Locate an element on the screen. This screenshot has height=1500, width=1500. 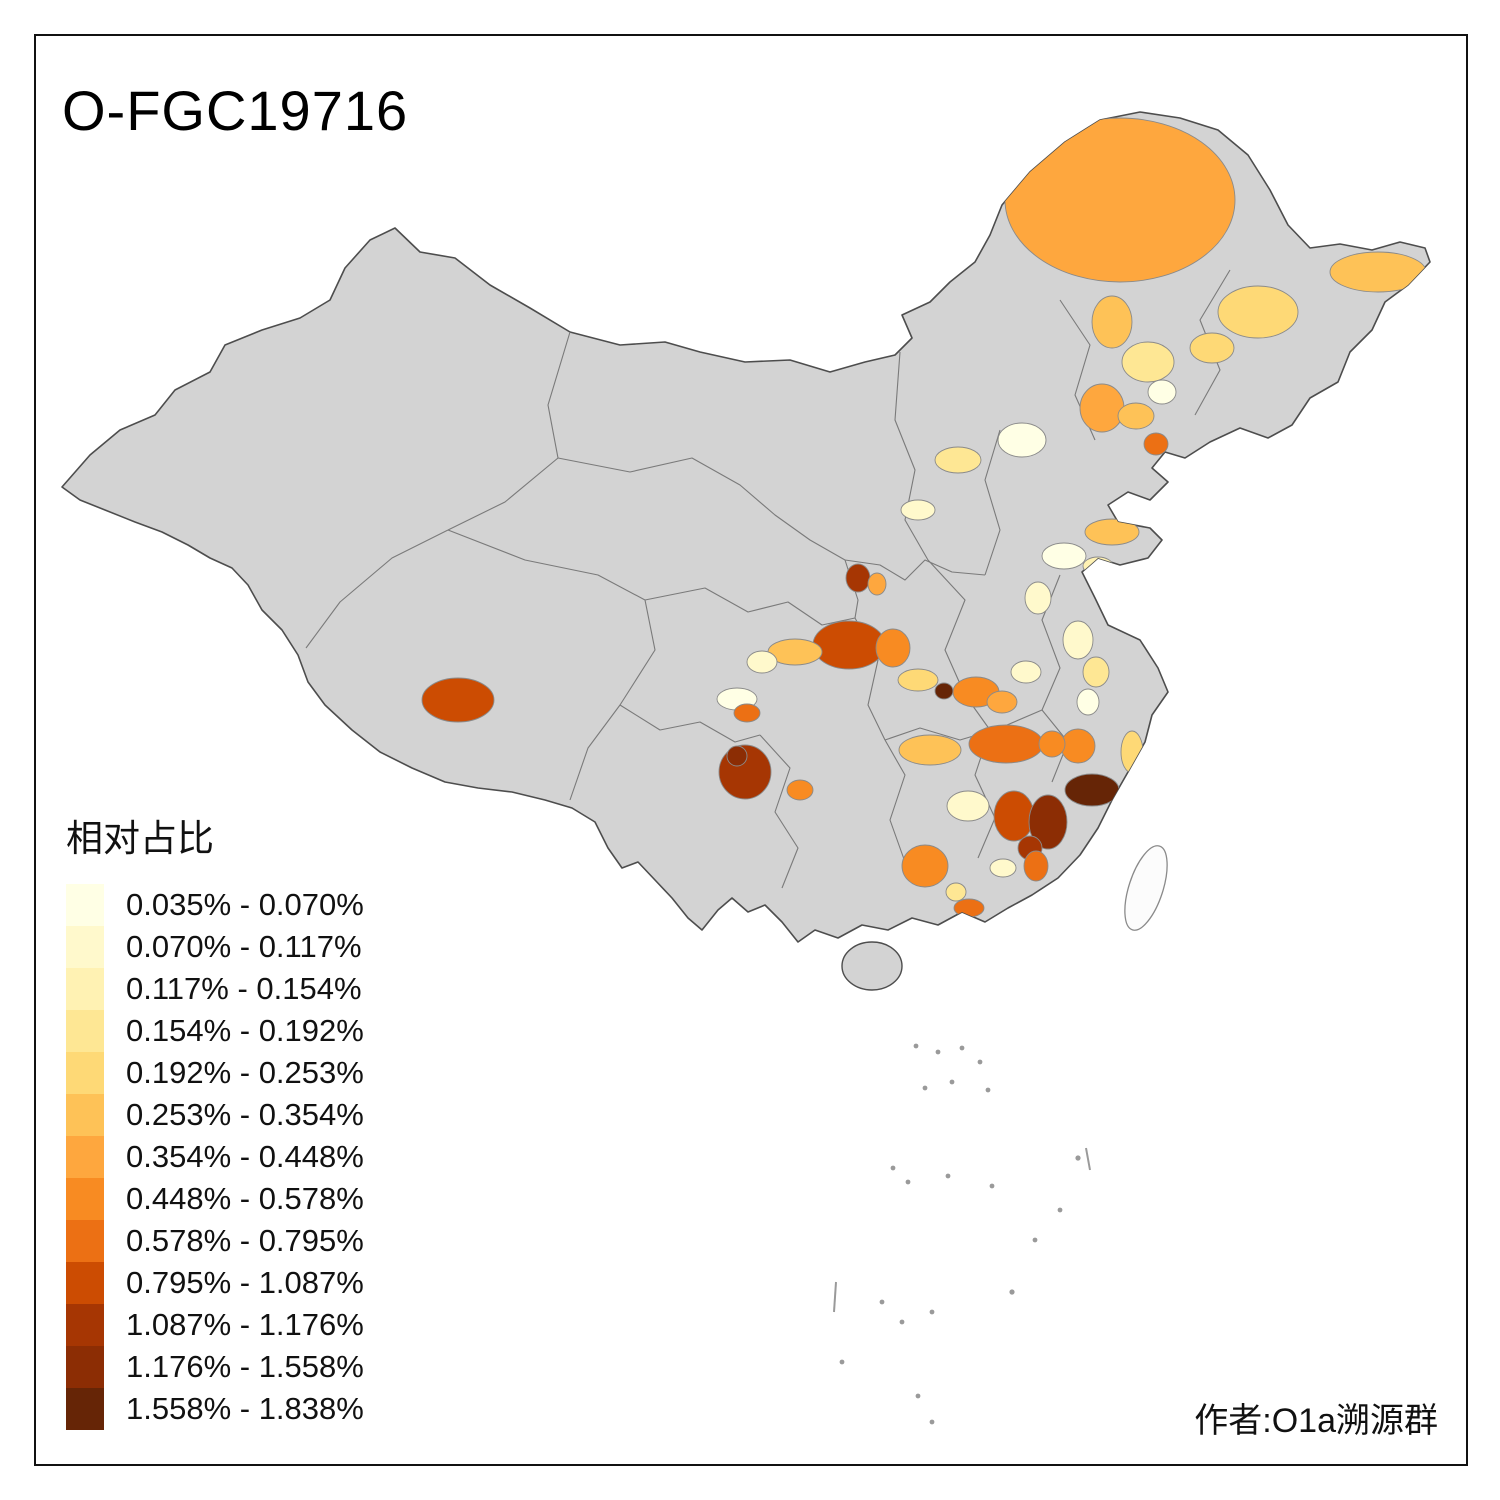
legend-class-row: 0.253% - 0.354% is located at coordinates (246, 1115).